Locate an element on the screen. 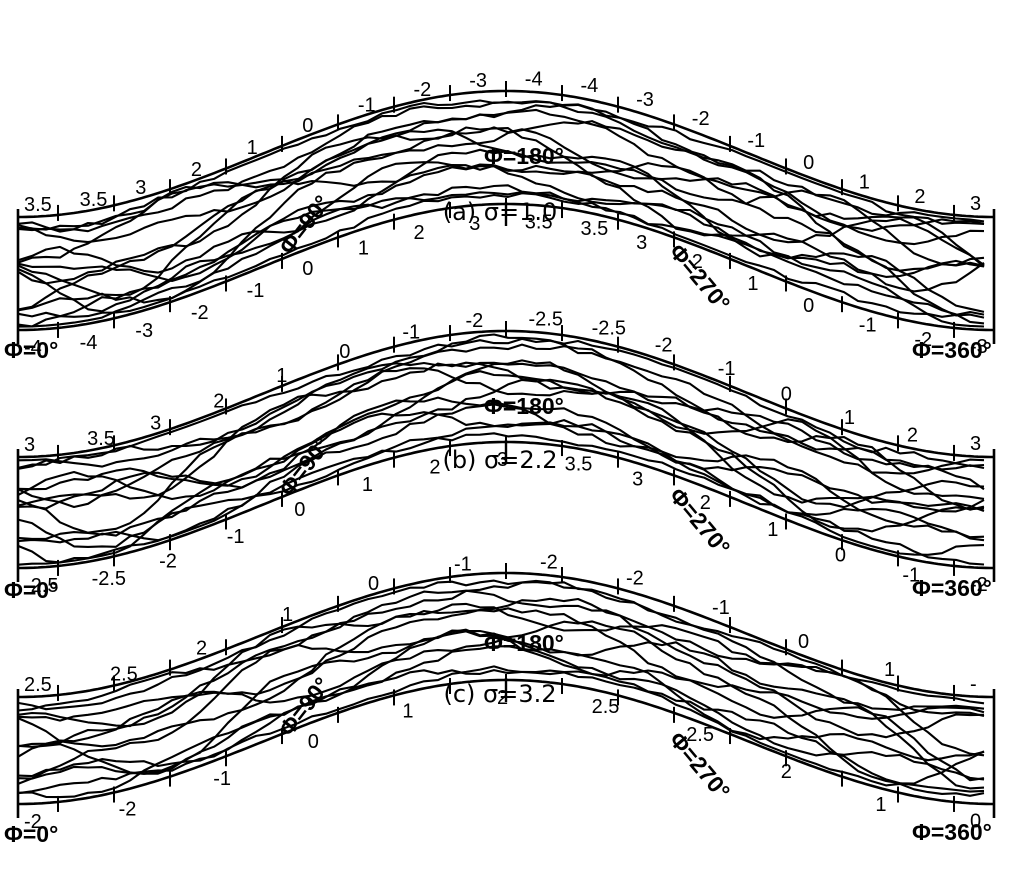 This screenshot has height=886, width=1010. panel-c-caption: (c) σ=3.2 is located at coordinates (499, 694).